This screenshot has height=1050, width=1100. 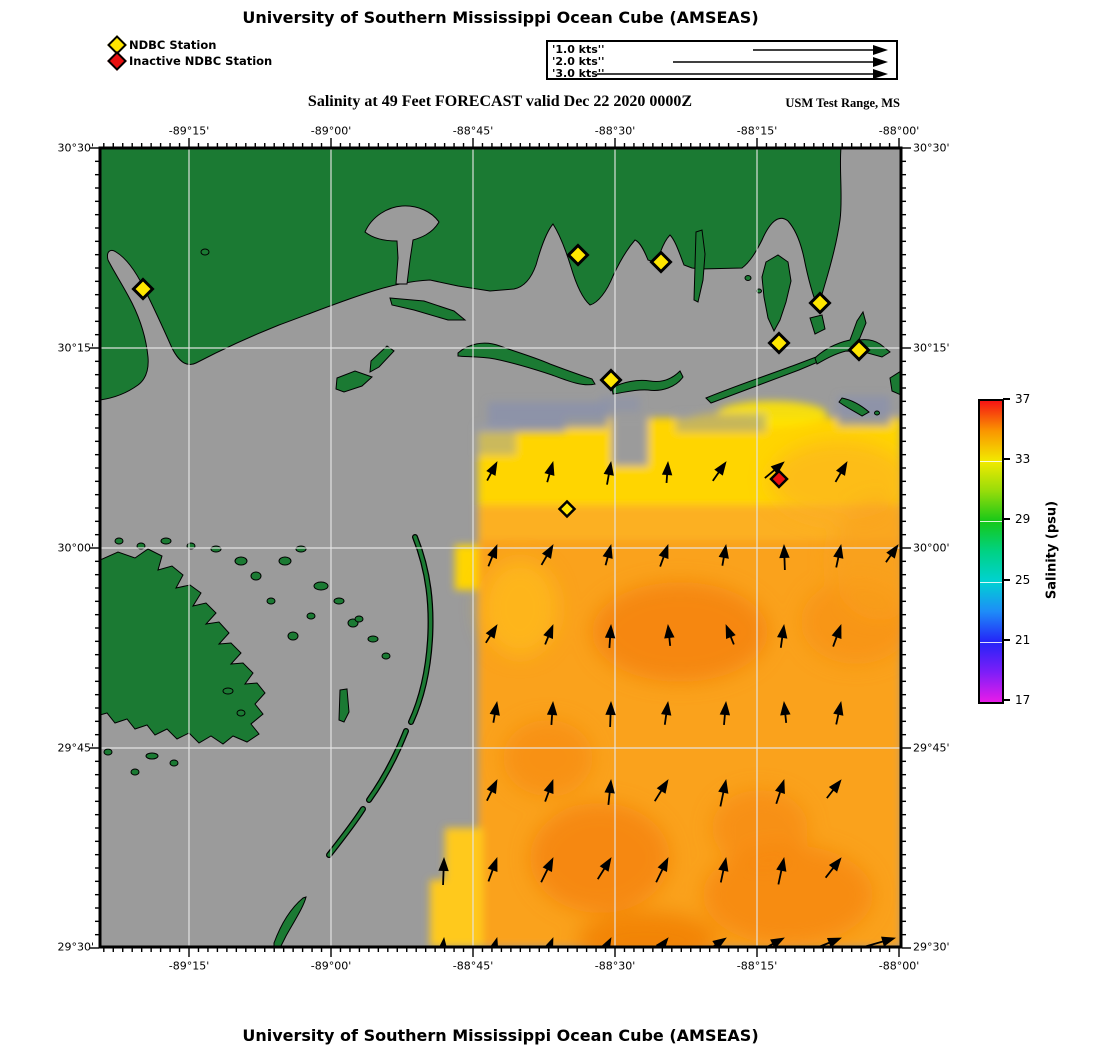 What do you see at coordinates (402, 245) in the screenshot?
I see `bay-inlet` at bounding box center [402, 245].